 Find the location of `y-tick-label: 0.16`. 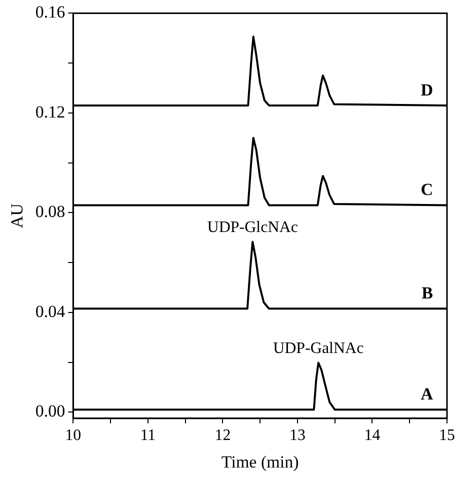

y-tick-label: 0.16 is located at coordinates (50, 12).